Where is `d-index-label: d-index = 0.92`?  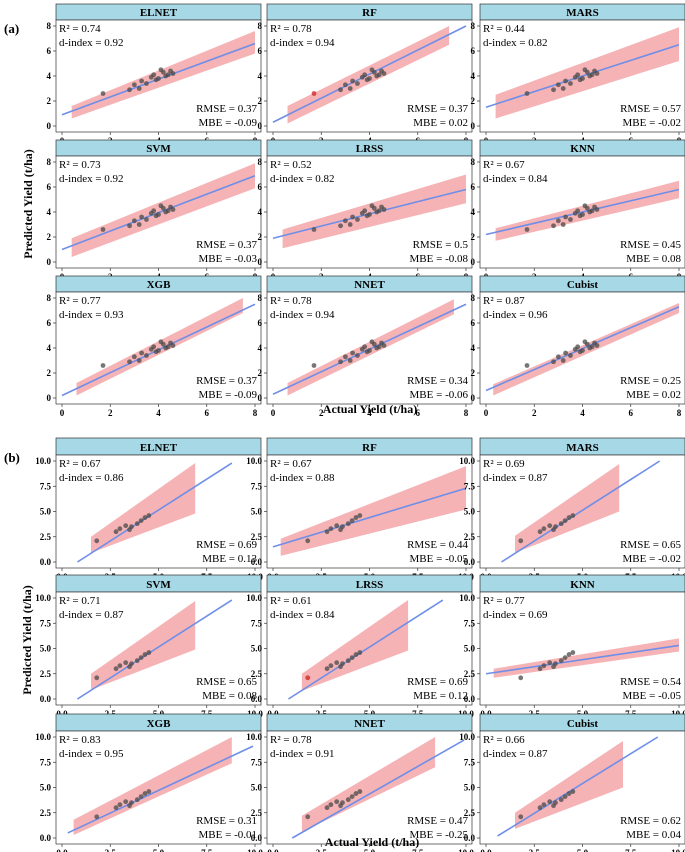 d-index-label: d-index = 0.92 is located at coordinates (91, 43).